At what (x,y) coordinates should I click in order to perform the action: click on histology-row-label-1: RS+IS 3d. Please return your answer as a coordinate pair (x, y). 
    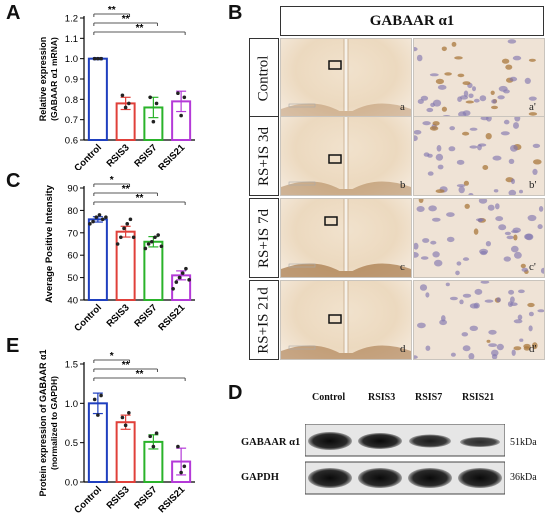
    Looking at the image, I should click on (264, 156).